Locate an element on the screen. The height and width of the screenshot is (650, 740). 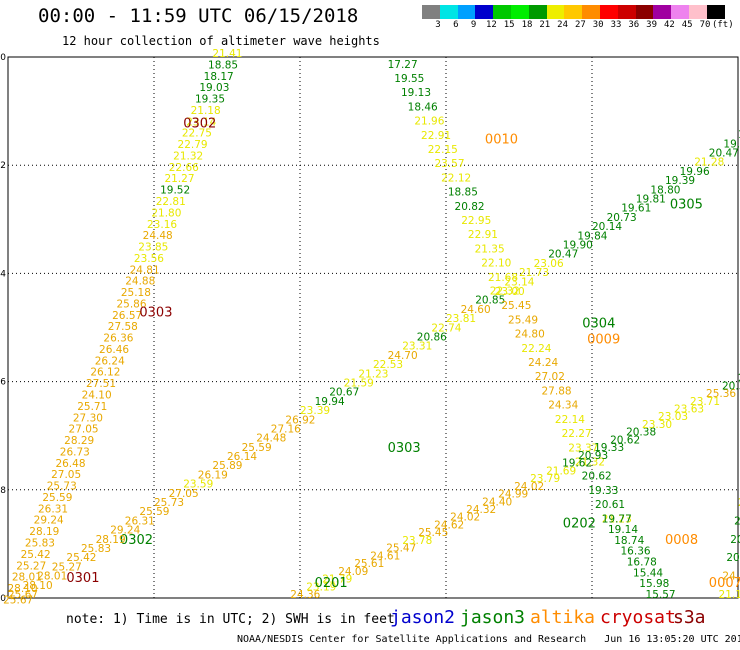
swh-value: 27.58 is located at coordinates (123, 327).